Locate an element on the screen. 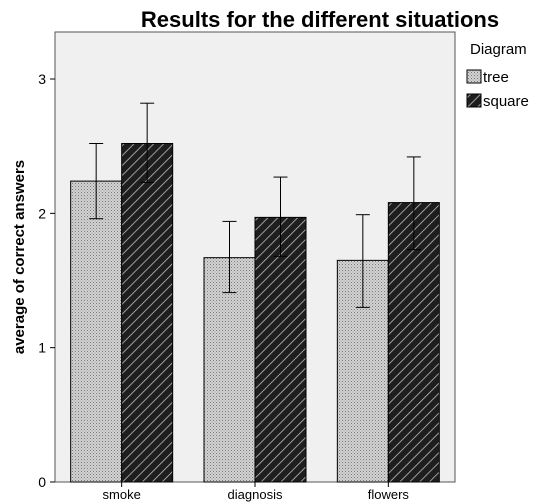  y-axis-label: average of correct answers is located at coordinates (19, 257).